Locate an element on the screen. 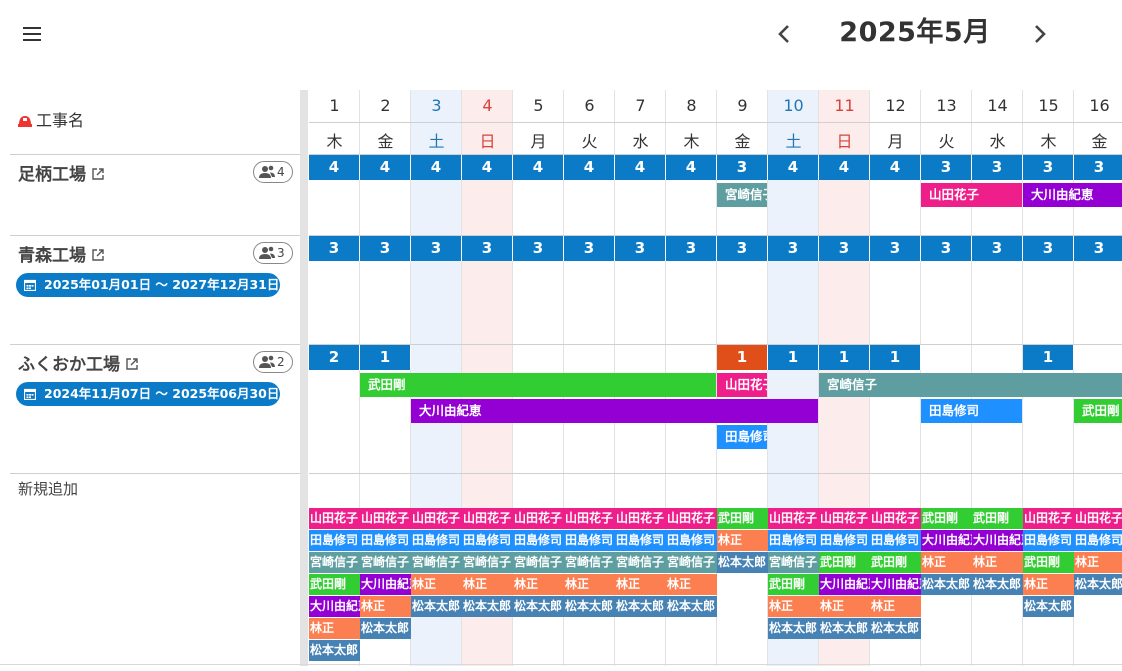 Image resolution: width=1122 pixels, height=671 pixels. external-link-icon is located at coordinates (132, 364).